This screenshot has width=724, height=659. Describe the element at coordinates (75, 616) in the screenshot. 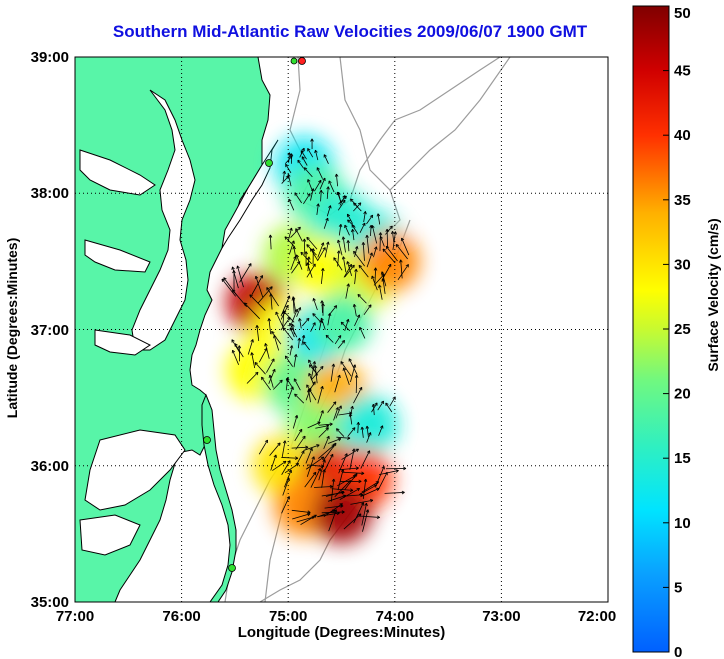

I see `x-tick-label: 77:00` at that location.